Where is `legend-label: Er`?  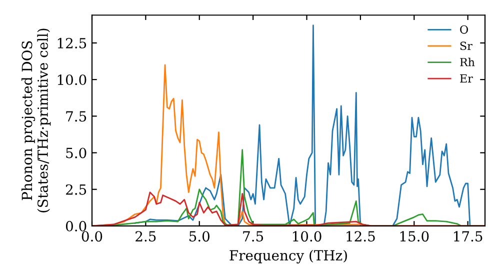 legend-label: Er is located at coordinates (466, 78).